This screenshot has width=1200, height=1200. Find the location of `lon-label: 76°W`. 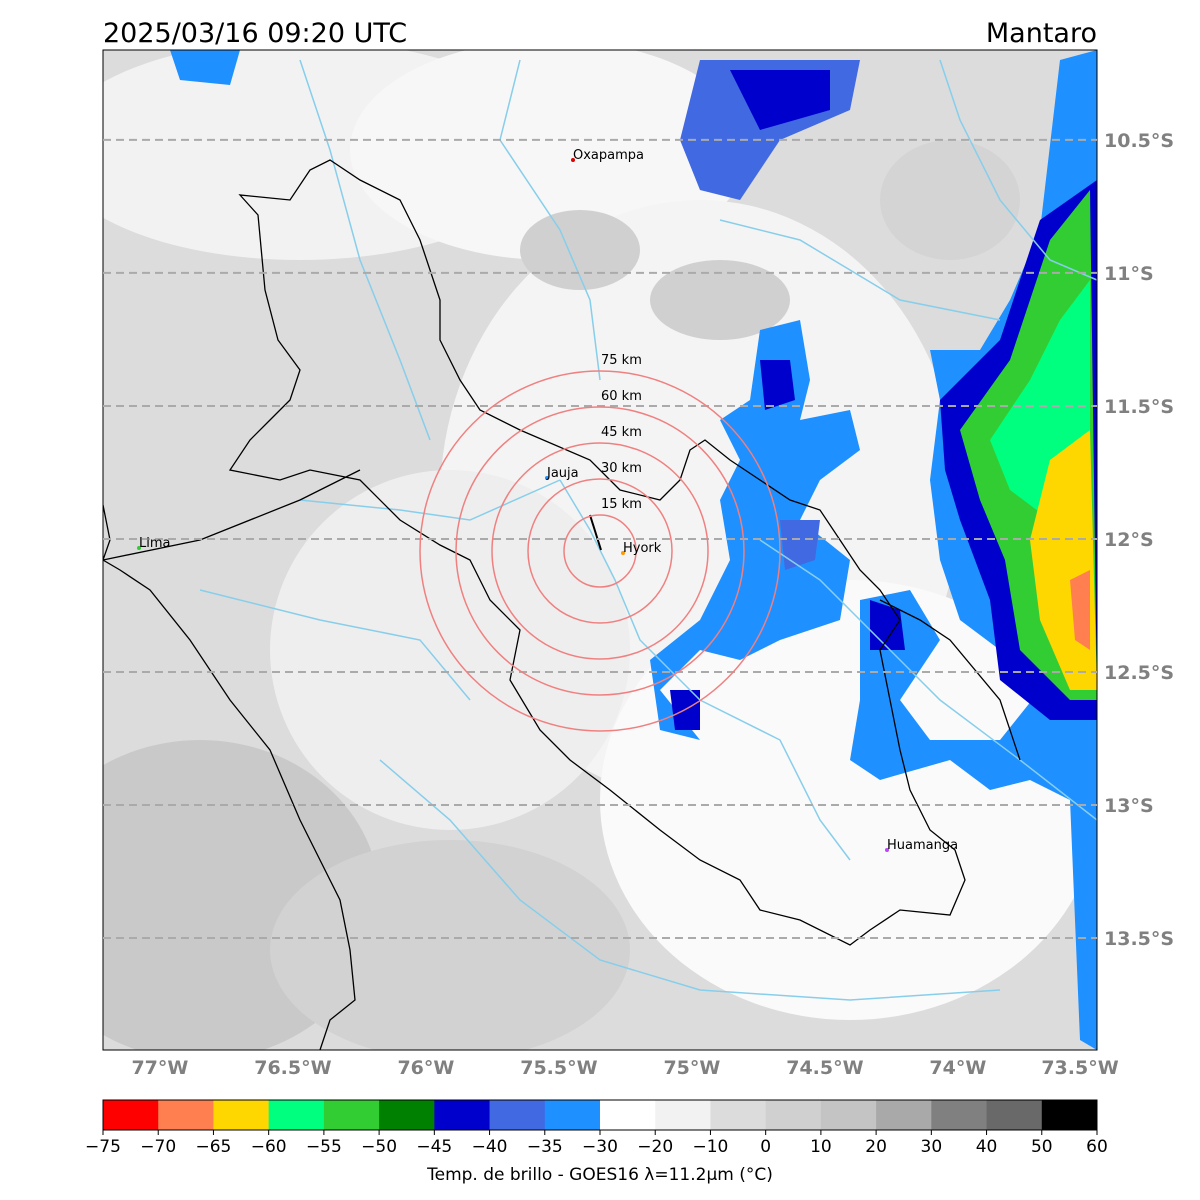

lon-label: 76°W is located at coordinates (425, 1068).